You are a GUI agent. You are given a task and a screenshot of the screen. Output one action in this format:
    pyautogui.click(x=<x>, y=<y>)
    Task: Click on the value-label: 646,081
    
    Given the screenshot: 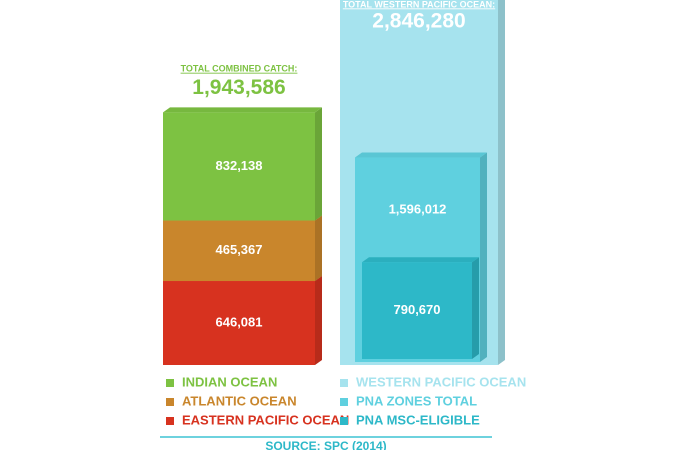 What is the action you would take?
    pyautogui.click(x=239, y=321)
    